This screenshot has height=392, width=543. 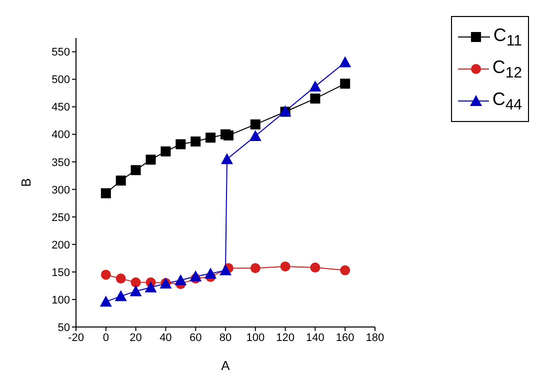 What do you see at coordinates (61, 245) in the screenshot?
I see `y-tick-label: 200` at bounding box center [61, 245].